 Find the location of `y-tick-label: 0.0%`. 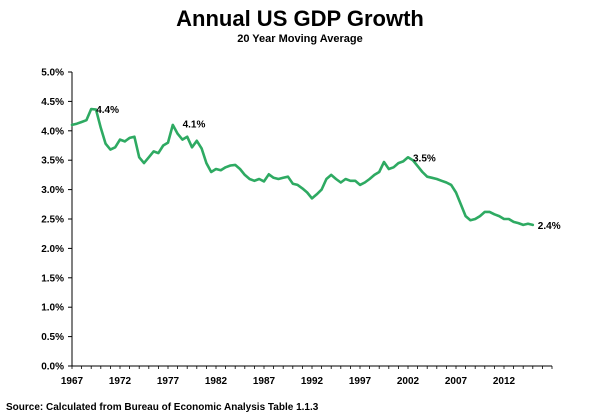

y-tick-label: 0.0% is located at coordinates (52, 367).